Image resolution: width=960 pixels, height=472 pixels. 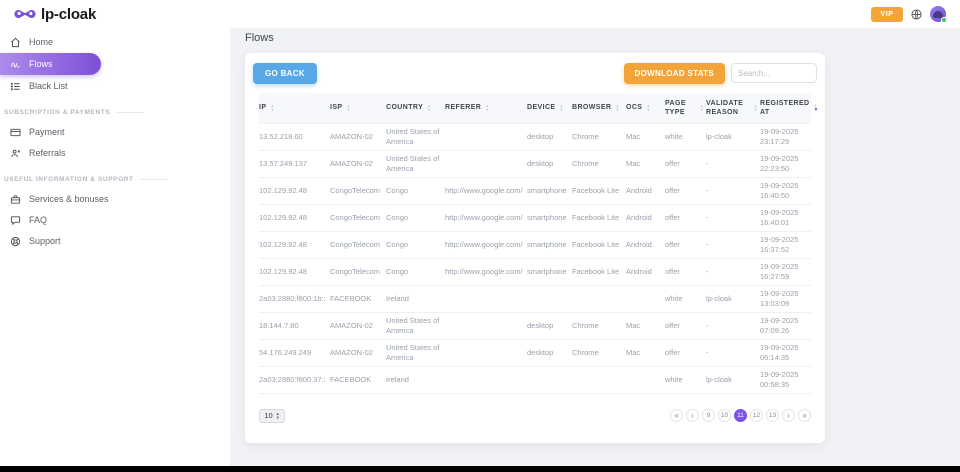 What do you see at coordinates (115, 241) in the screenshot?
I see `sidebar-item-support: Support` at bounding box center [115, 241].